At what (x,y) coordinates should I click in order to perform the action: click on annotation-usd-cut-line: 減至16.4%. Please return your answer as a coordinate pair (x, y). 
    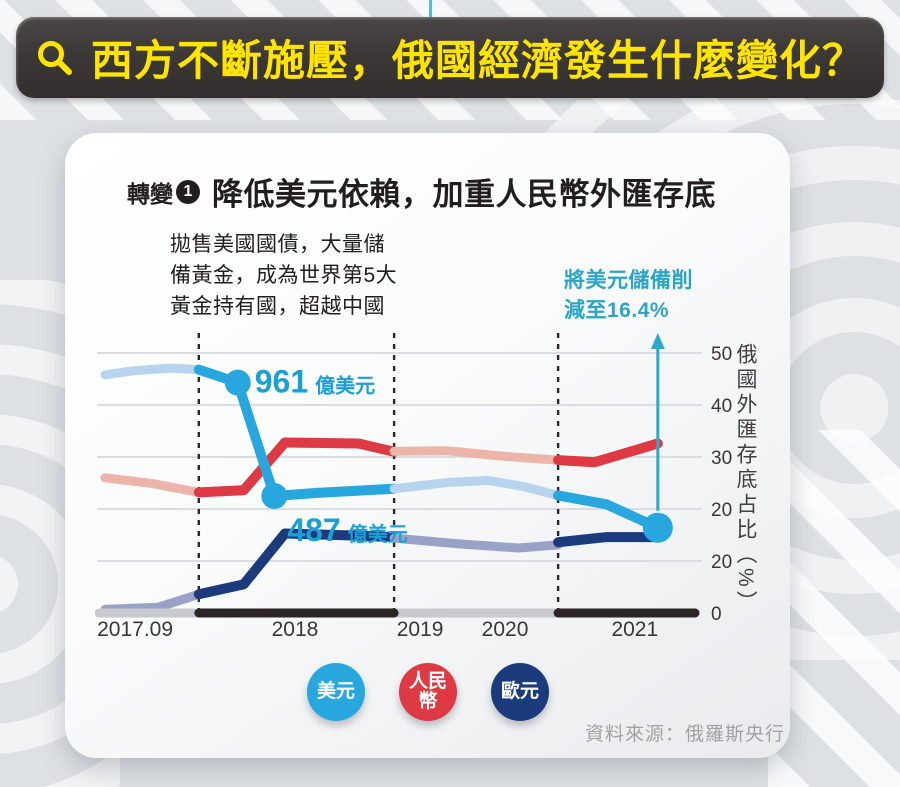
    Looking at the image, I should click on (617, 310).